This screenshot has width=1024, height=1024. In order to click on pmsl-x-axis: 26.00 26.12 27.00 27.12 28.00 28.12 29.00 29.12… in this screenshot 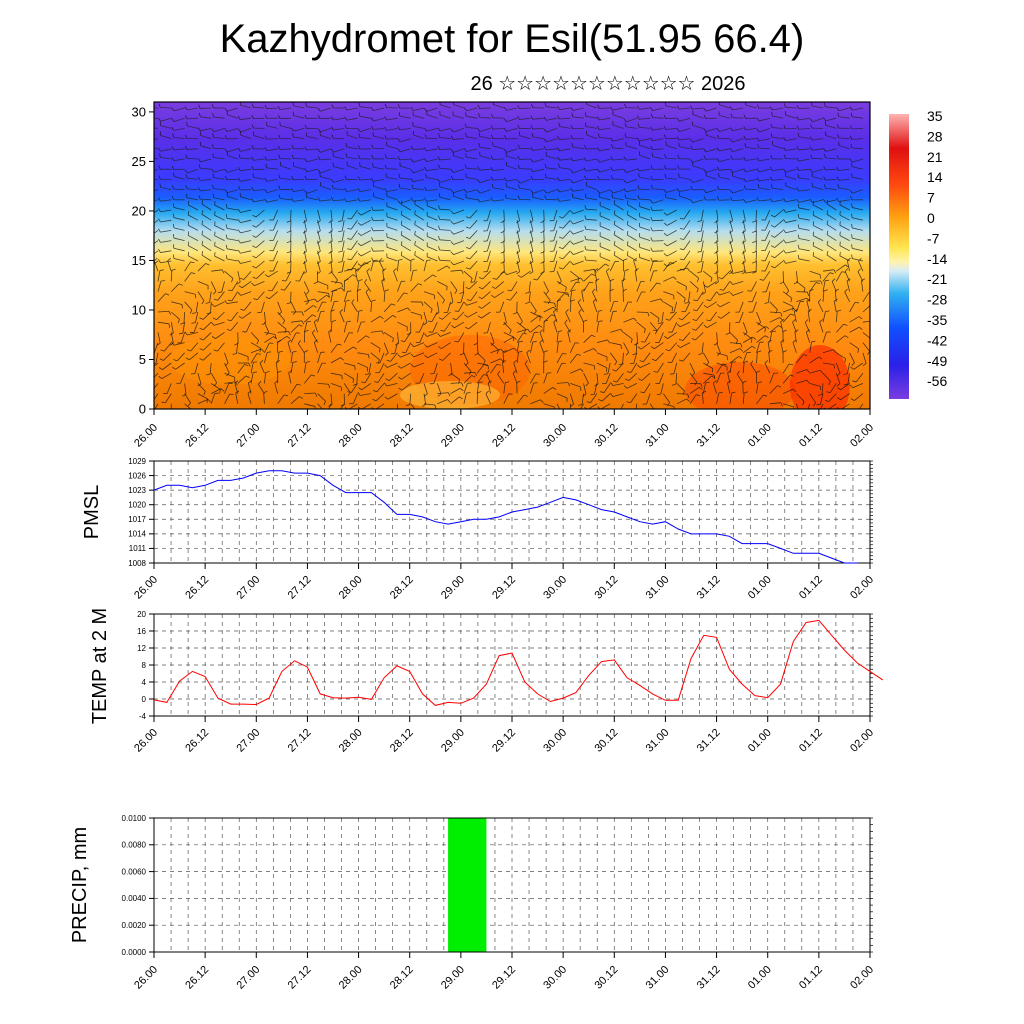, I will do `click(504, 582)`.